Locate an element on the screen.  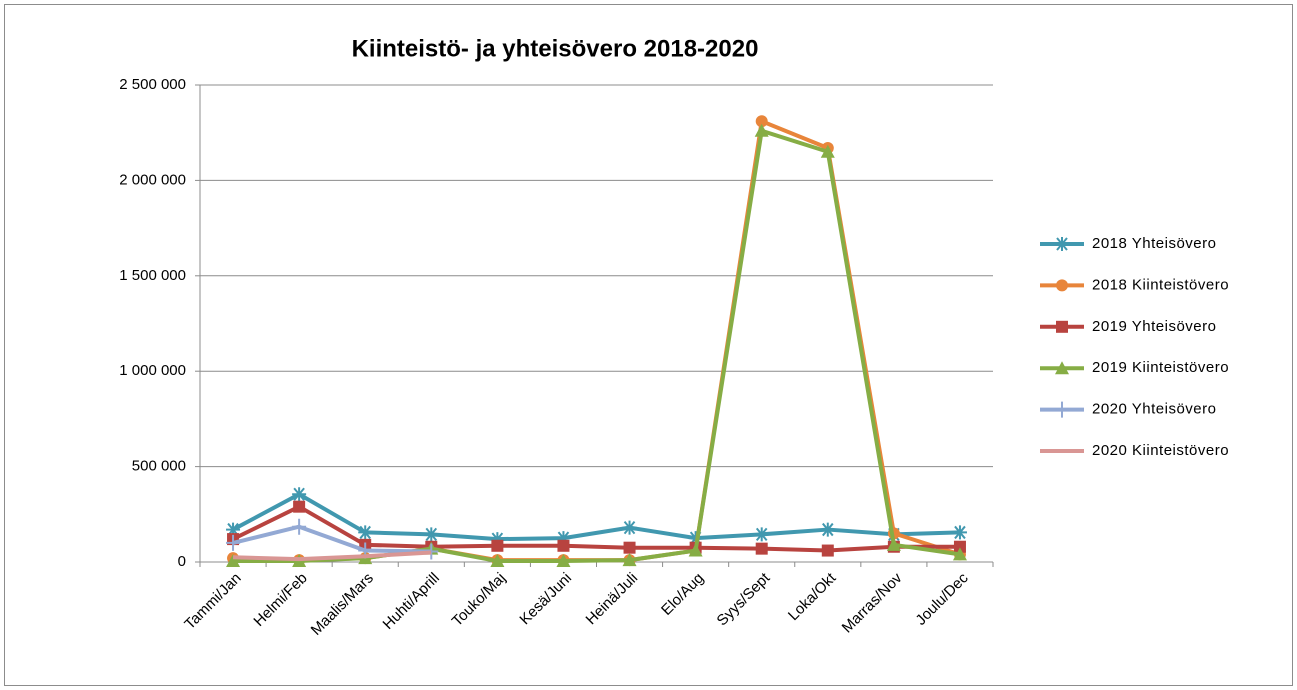
y-tick-label: 0 is located at coordinates (182, 561).